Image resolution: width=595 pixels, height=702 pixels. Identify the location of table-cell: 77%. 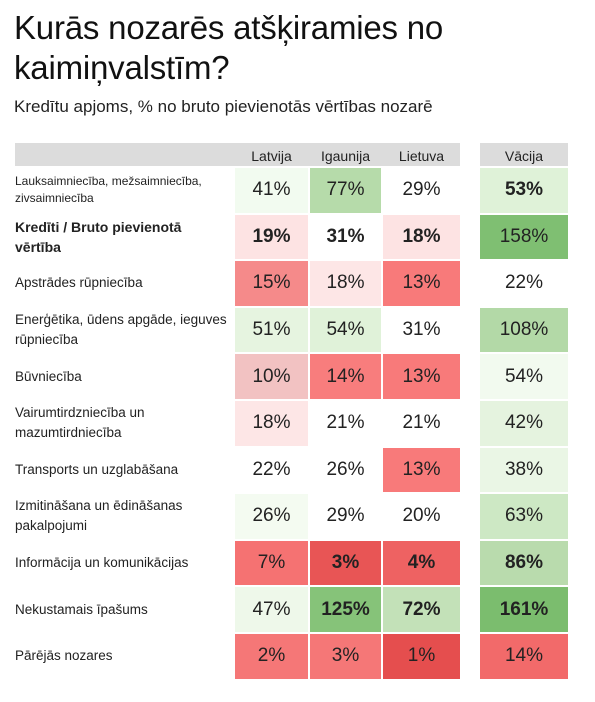
(345, 190).